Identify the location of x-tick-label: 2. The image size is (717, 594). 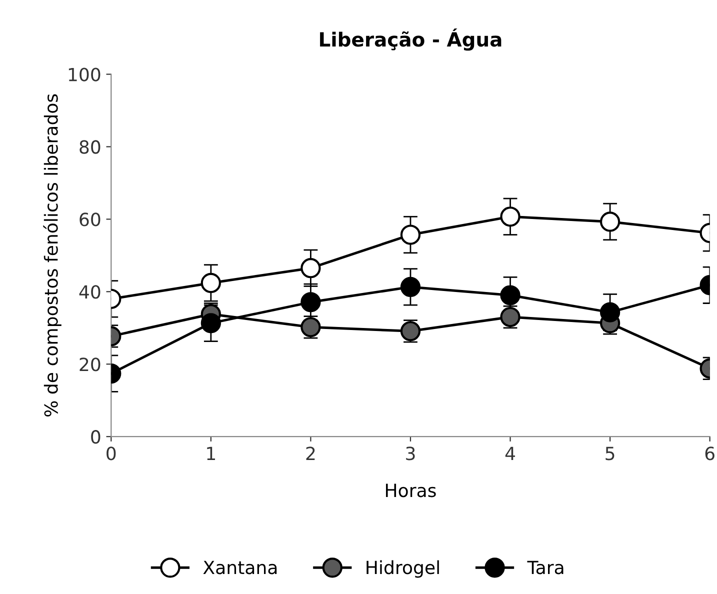
(310, 453).